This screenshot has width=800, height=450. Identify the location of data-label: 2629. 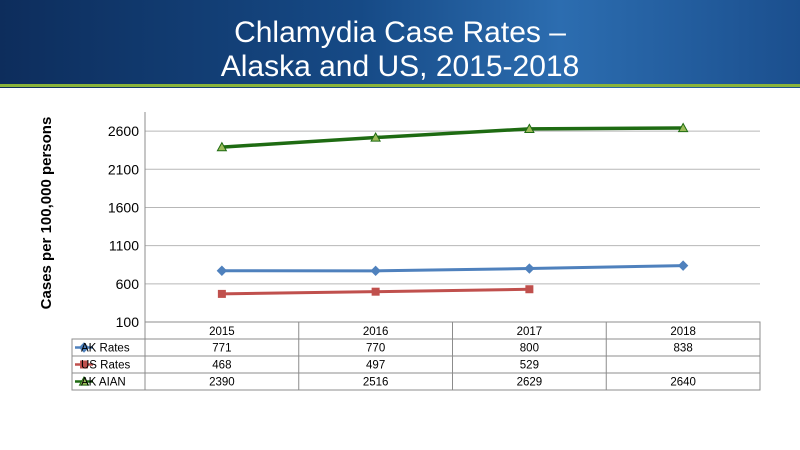
(530, 383).